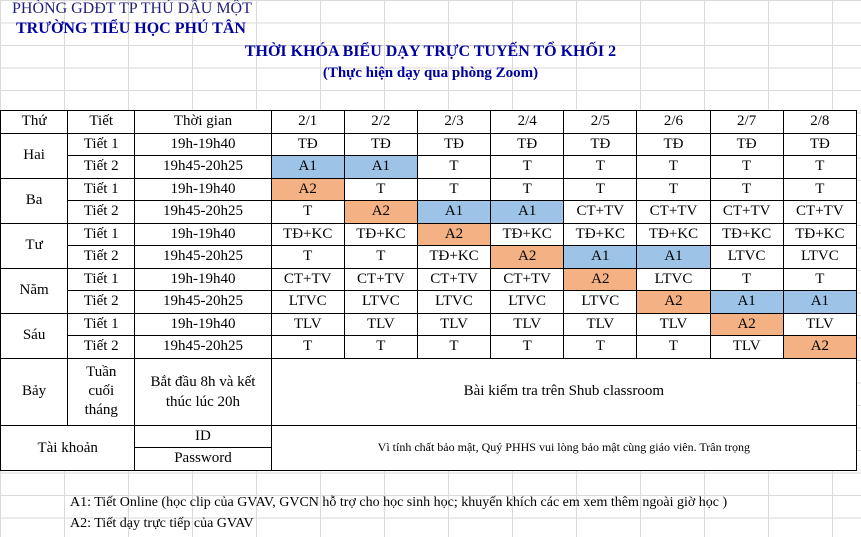 This screenshot has height=537, width=861. Describe the element at coordinates (527, 122) in the screenshot. I see `header-class: 2/4` at that location.